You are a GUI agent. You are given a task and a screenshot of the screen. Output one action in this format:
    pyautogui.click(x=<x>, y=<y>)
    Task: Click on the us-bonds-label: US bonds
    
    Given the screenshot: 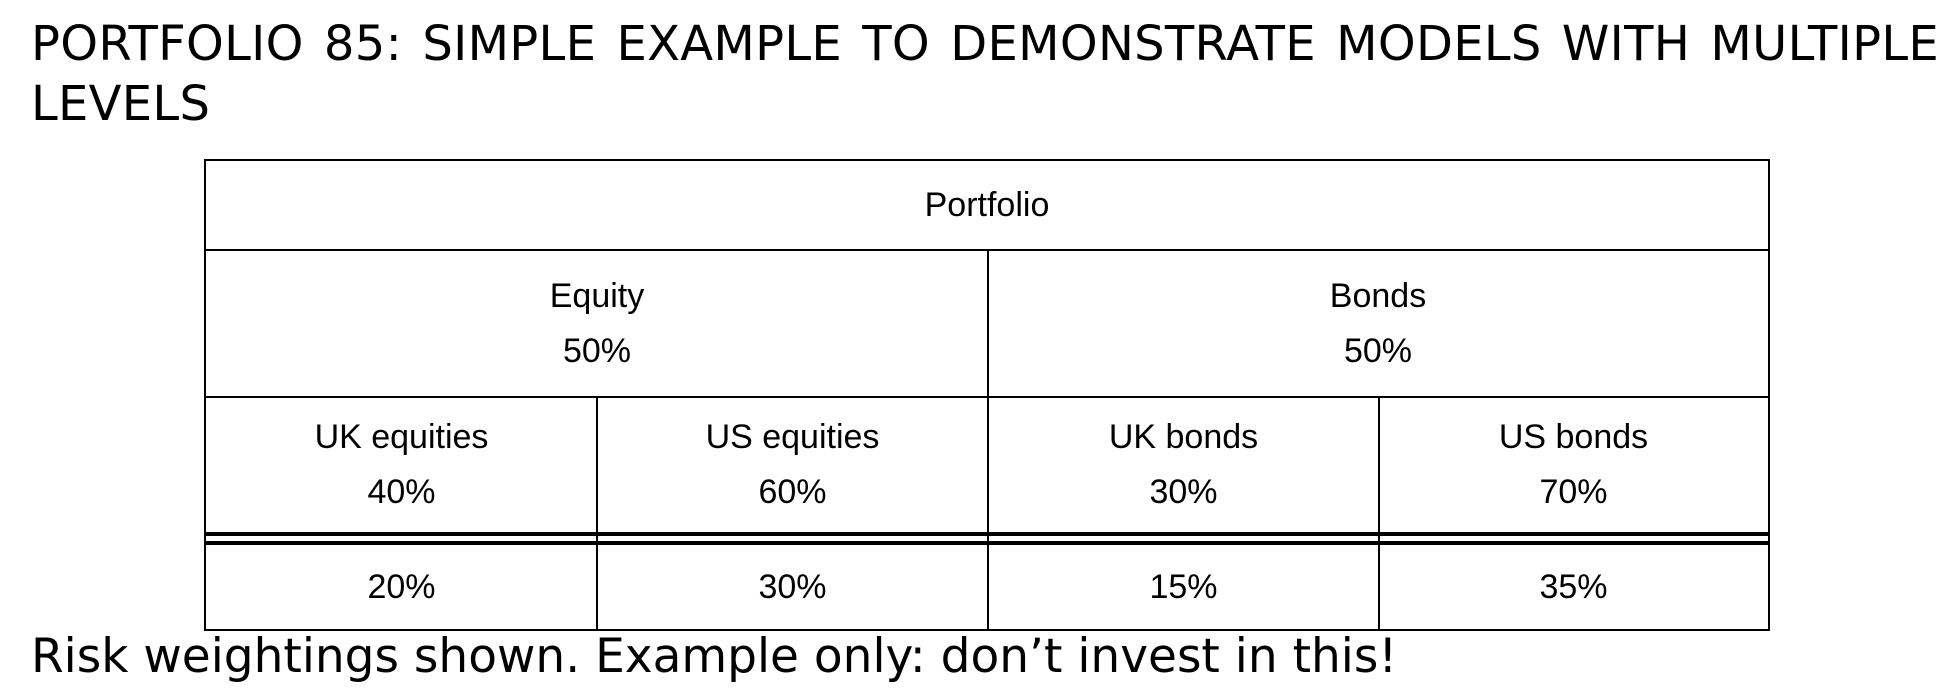 What is the action you would take?
    pyautogui.click(x=1573, y=437)
    